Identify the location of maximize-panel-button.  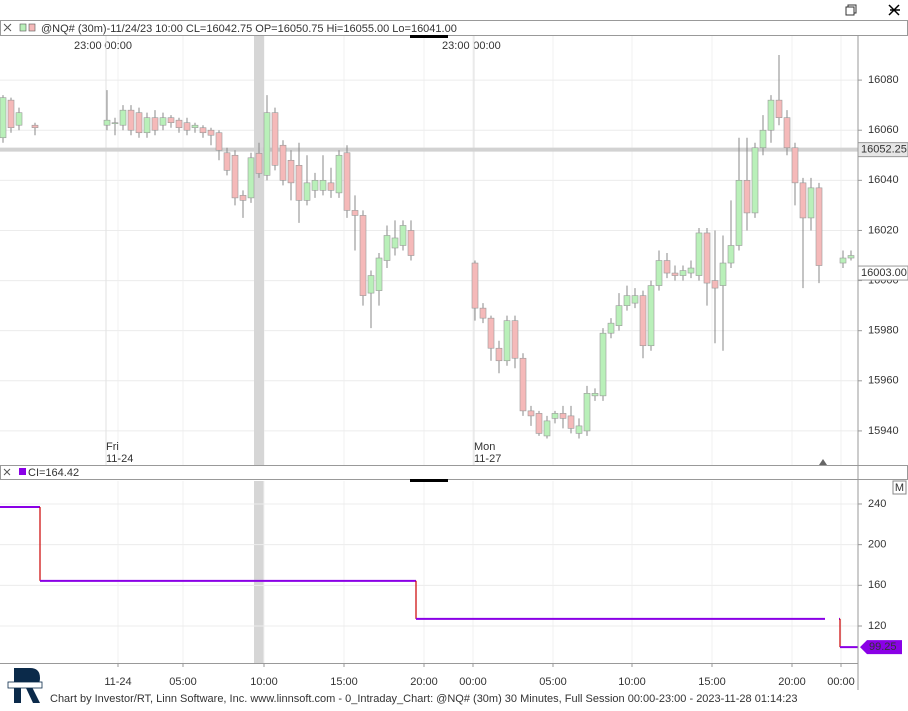
(899, 487).